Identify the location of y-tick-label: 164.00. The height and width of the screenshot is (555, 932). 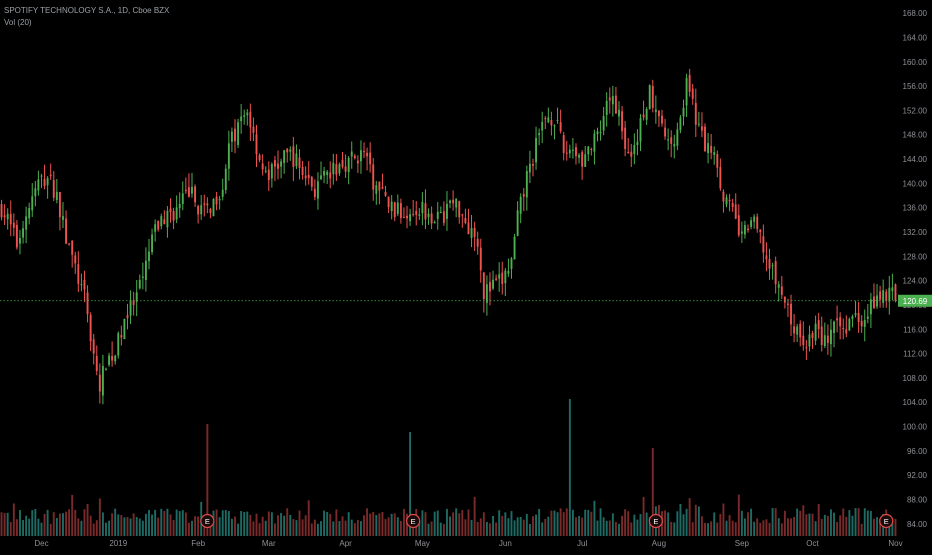
(915, 37).